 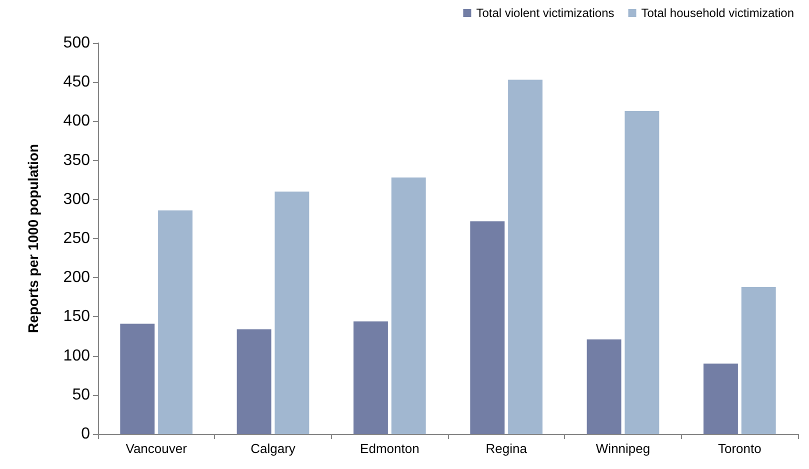 What do you see at coordinates (545, 13) in the screenshot?
I see `legend-label: Total violent victimizations` at bounding box center [545, 13].